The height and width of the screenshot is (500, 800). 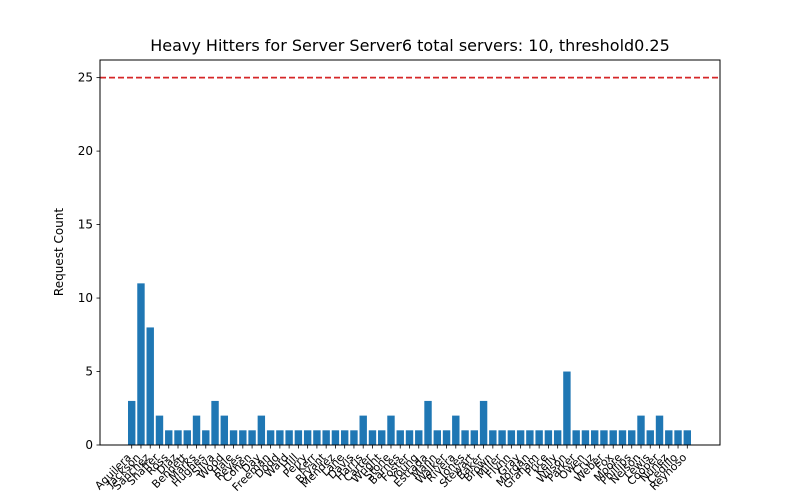 What do you see at coordinates (89, 261) in the screenshot?
I see `y-axis: 0 5 10 15 20 25` at bounding box center [89, 261].